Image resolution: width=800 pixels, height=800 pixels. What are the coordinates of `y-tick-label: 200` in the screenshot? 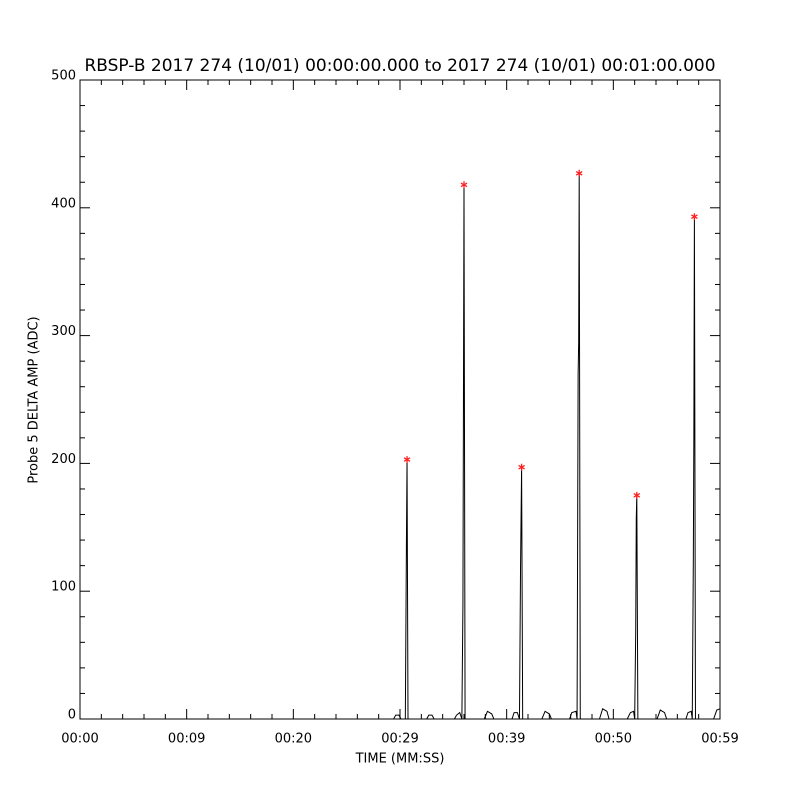 It's located at (63, 459).